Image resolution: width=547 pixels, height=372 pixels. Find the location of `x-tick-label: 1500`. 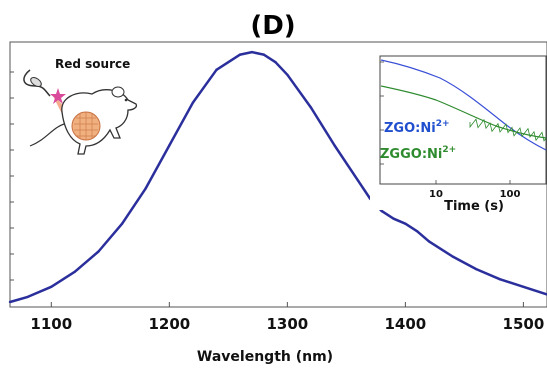

x-tick-label: 1500 is located at coordinates (524, 324).